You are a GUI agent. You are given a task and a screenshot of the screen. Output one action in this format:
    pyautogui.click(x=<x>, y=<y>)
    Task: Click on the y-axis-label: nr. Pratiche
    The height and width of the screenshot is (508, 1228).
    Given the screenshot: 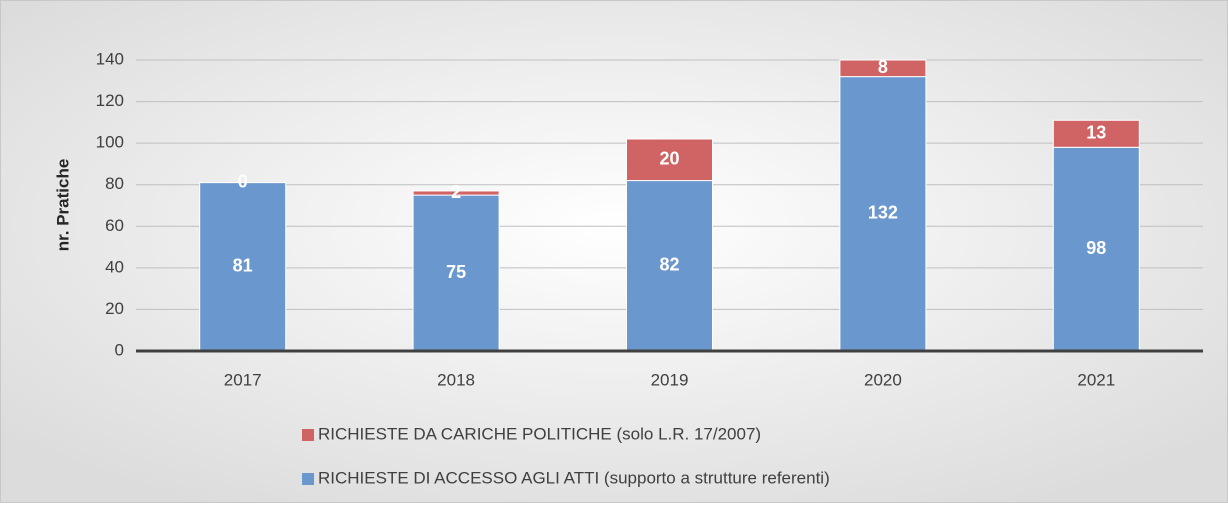 What is the action you would take?
    pyautogui.click(x=62, y=205)
    